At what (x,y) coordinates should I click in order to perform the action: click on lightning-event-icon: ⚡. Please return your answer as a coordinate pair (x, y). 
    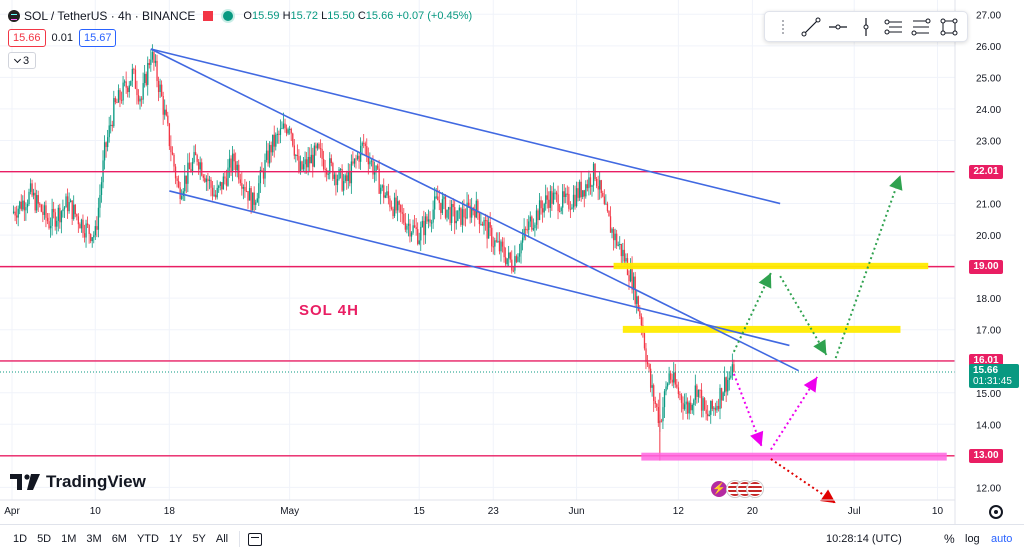
    Looking at the image, I should click on (719, 489).